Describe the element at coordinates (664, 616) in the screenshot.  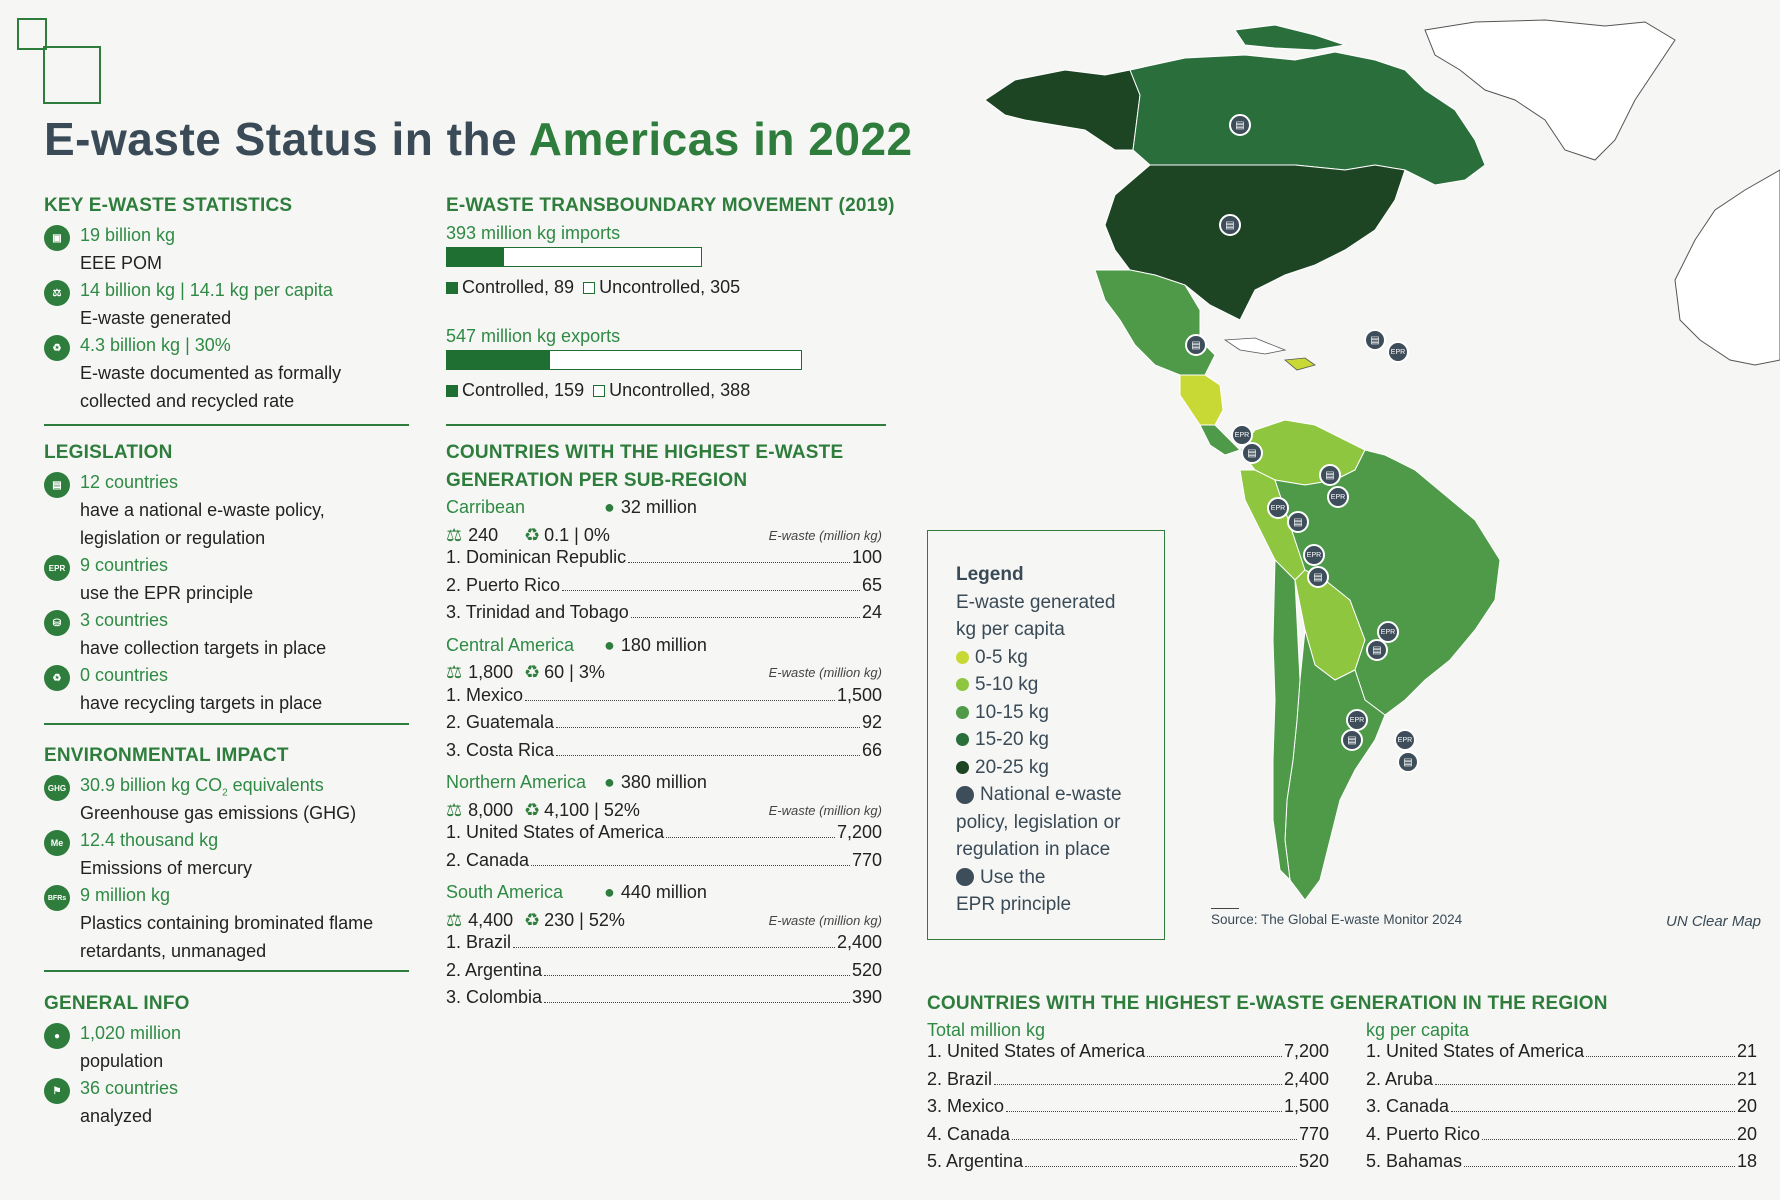
I see `list-item: 3. Trinidad and Tobago 24` at that location.